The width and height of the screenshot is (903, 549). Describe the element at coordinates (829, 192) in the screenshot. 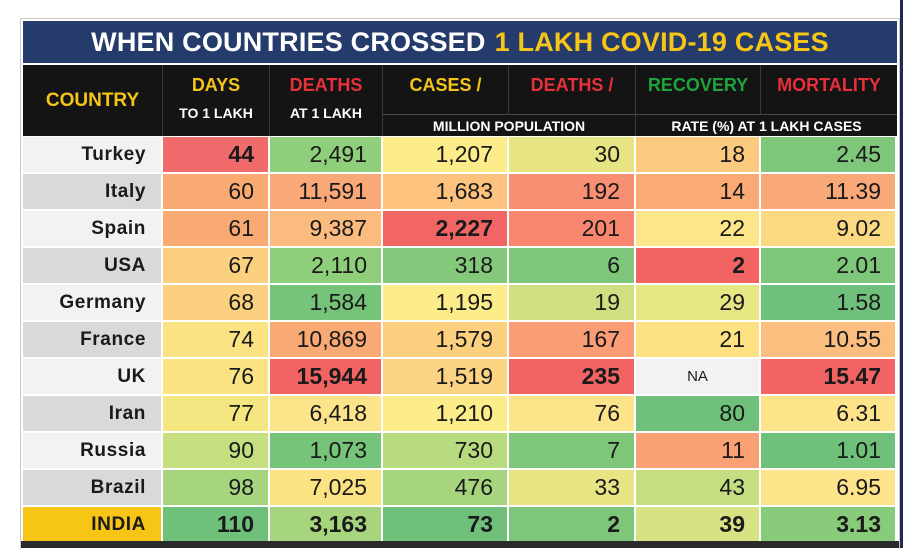

I see `table-cell-mortality: 11.39` at that location.